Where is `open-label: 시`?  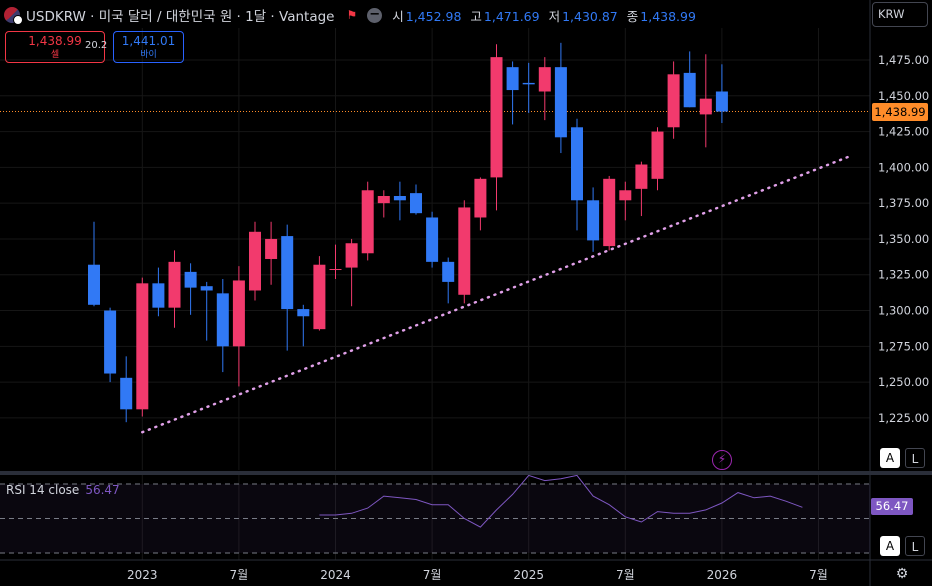 open-label: 시 is located at coordinates (398, 16).